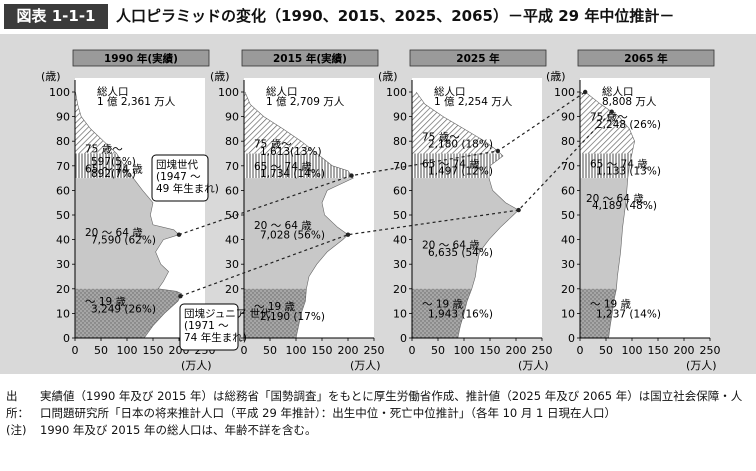  Describe the element at coordinates (136, 101) in the screenshot. I see `total-value: 1 億 2,361 万人` at that location.